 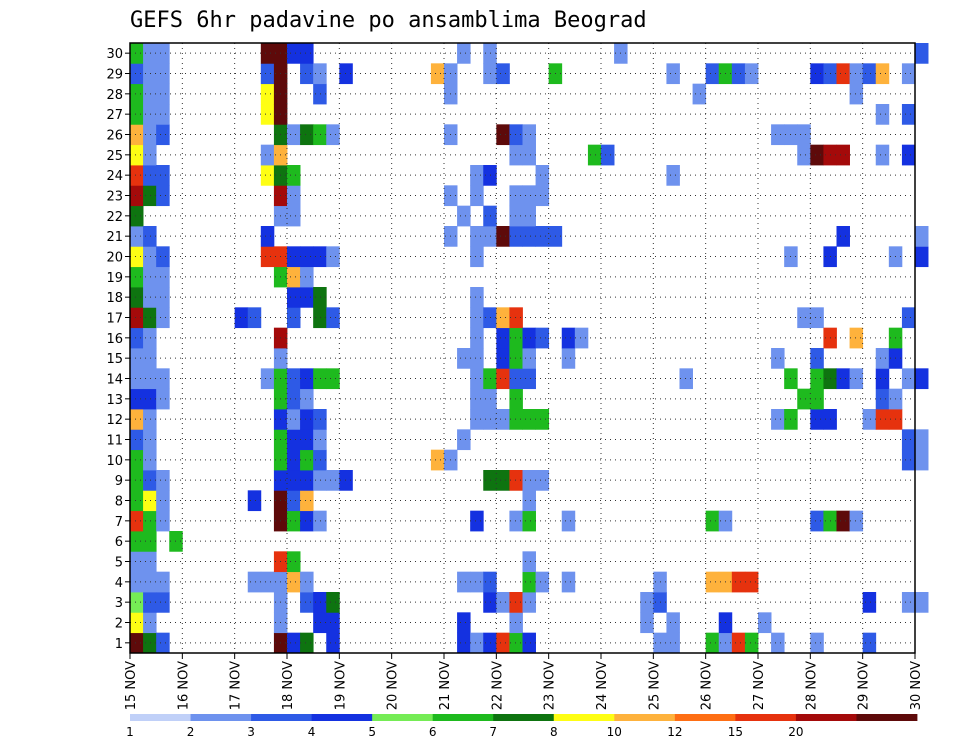 What do you see at coordinates (393, 685) in the screenshot?
I see `x-tick-label: 20 NOV` at bounding box center [393, 685].